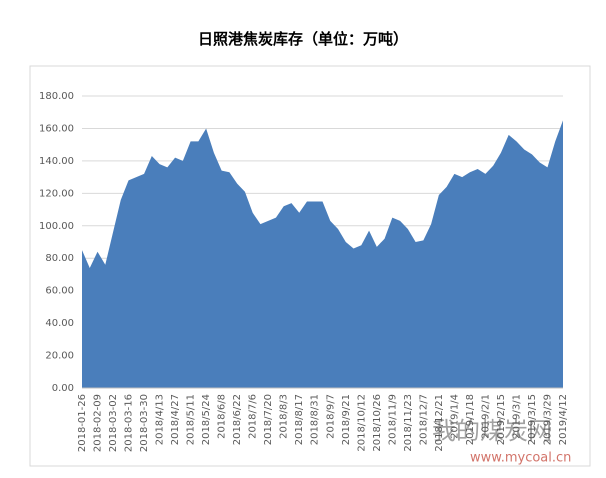  What do you see at coordinates (330, 416) in the screenshot?
I see `x-tick-label: 2018/9/7` at bounding box center [330, 416].